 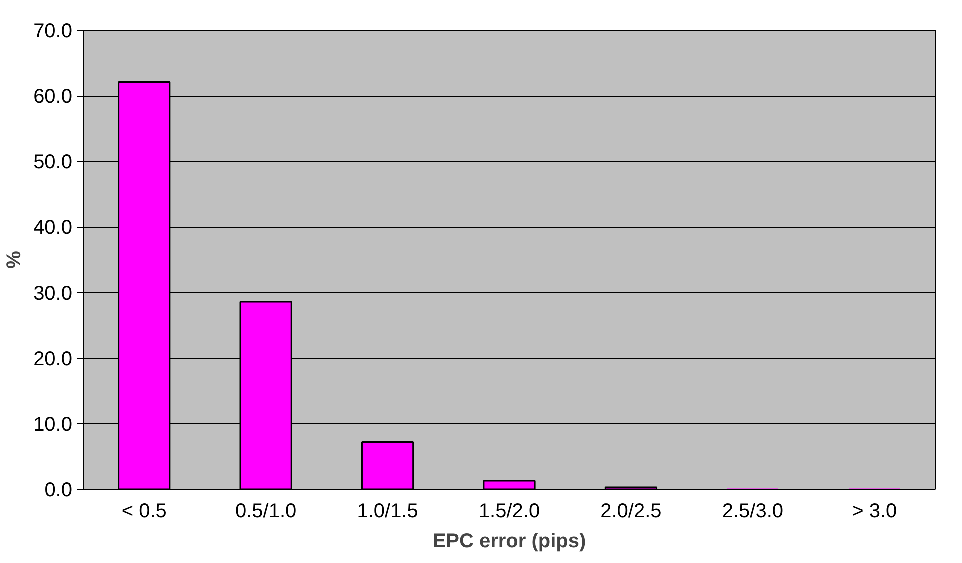 I want to click on y-tick-label: 30.0, so click(x=53, y=293).